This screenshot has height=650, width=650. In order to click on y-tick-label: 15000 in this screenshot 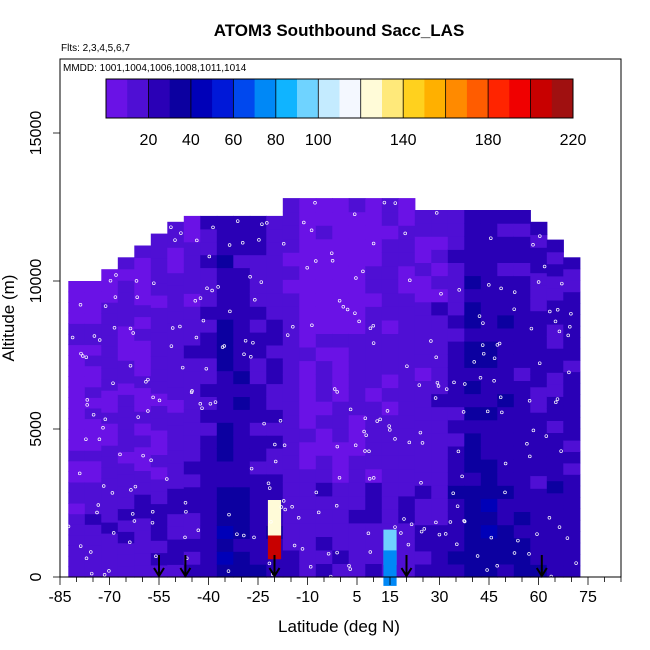, I will do `click(36, 133)`.